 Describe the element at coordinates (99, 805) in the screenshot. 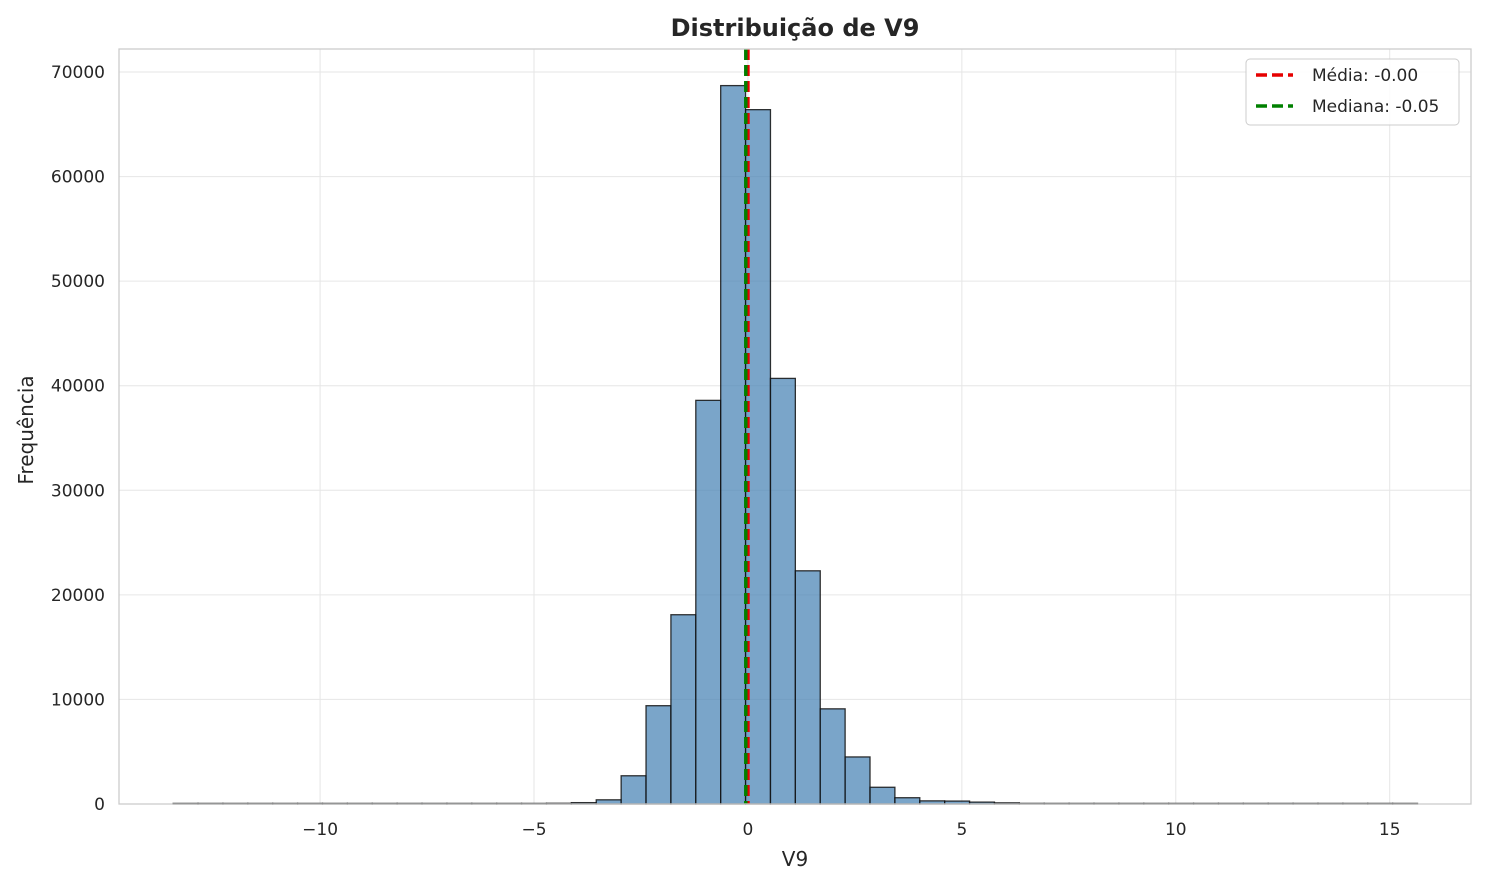

I see `y-tick-label: 0` at that location.